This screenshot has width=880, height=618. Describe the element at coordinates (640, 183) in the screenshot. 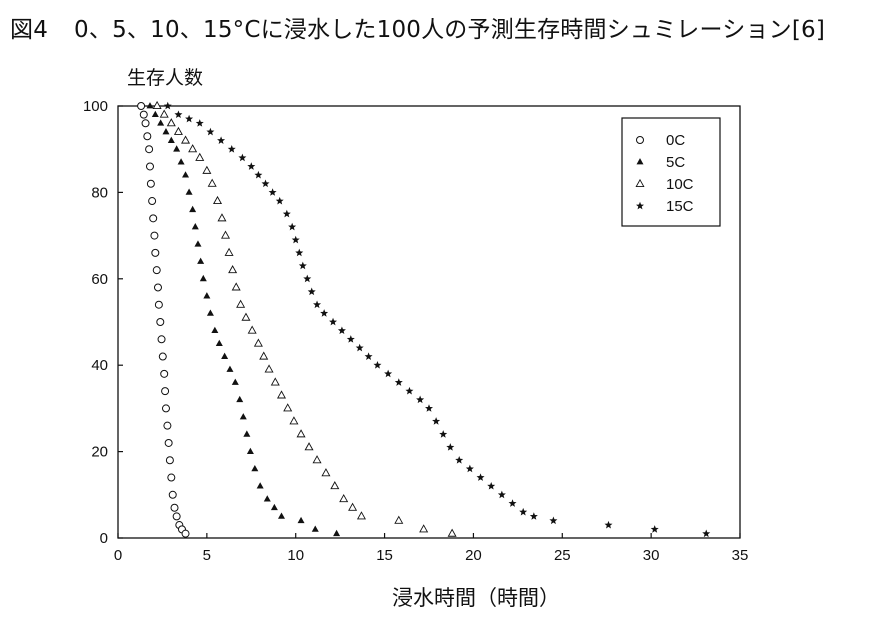

I see `legend-marker-10C` at that location.